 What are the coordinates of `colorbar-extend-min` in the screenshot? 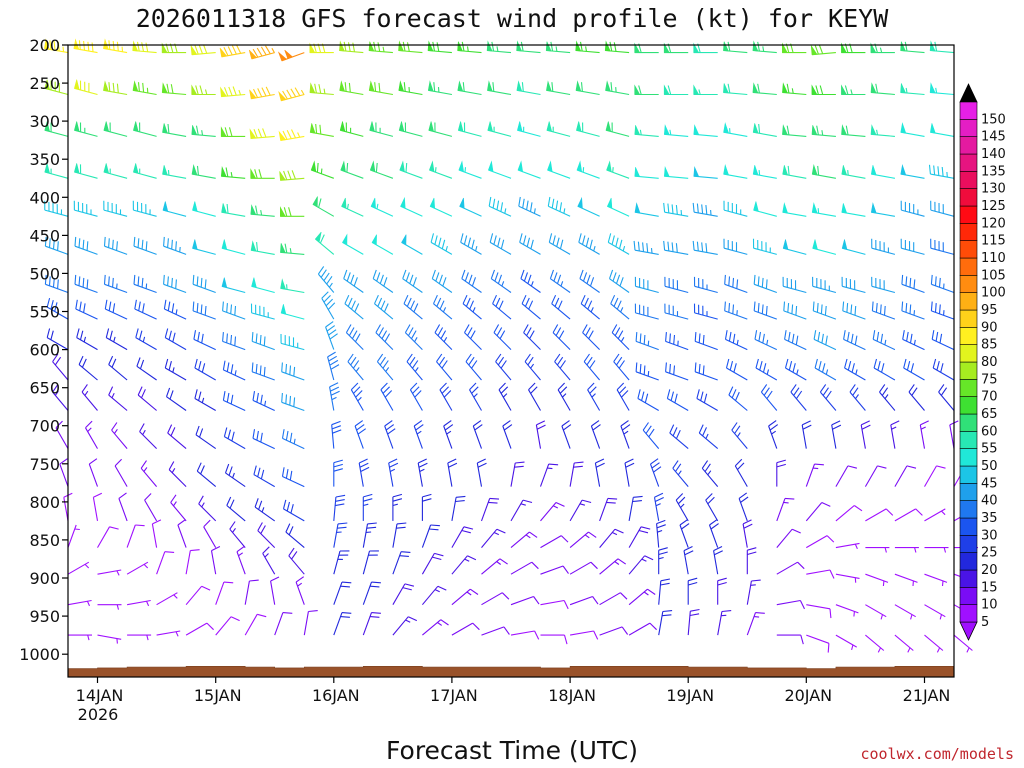 It's located at (968, 631).